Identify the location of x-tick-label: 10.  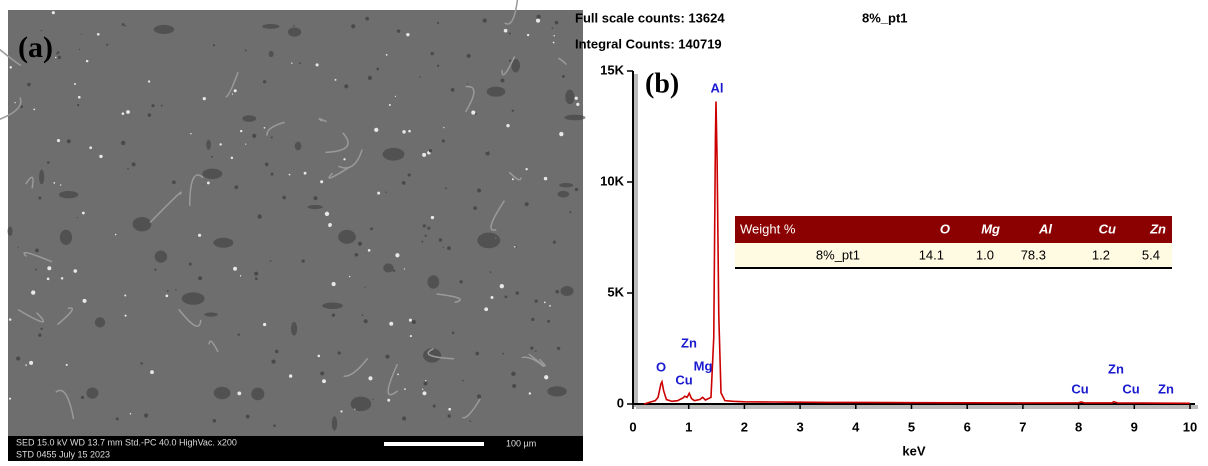
(1190, 426).